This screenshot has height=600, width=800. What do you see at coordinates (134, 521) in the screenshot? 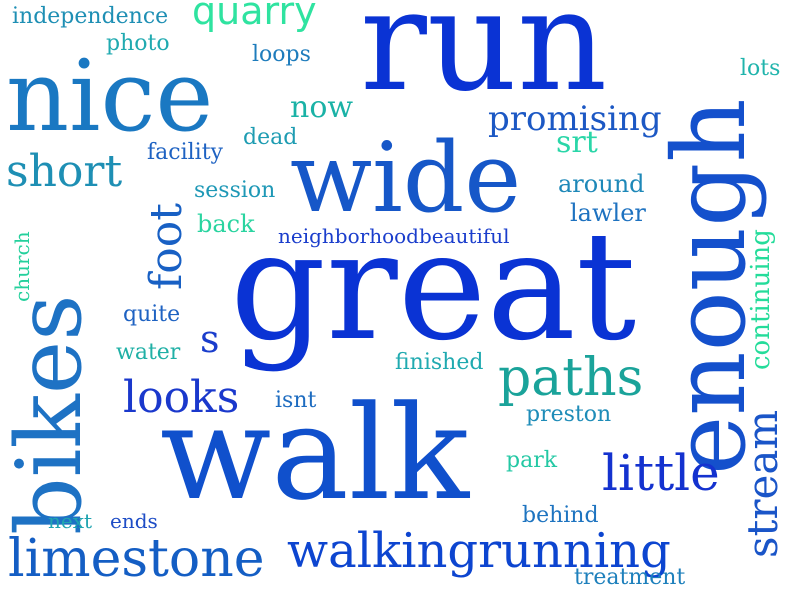
I see `word-ends: ends` at bounding box center [134, 521].